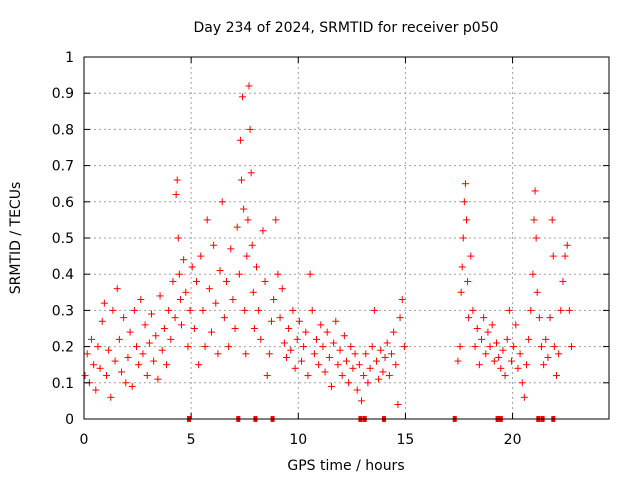 The height and width of the screenshot is (480, 640). Describe the element at coordinates (69, 420) in the screenshot. I see `y-tick-label: 0` at that location.